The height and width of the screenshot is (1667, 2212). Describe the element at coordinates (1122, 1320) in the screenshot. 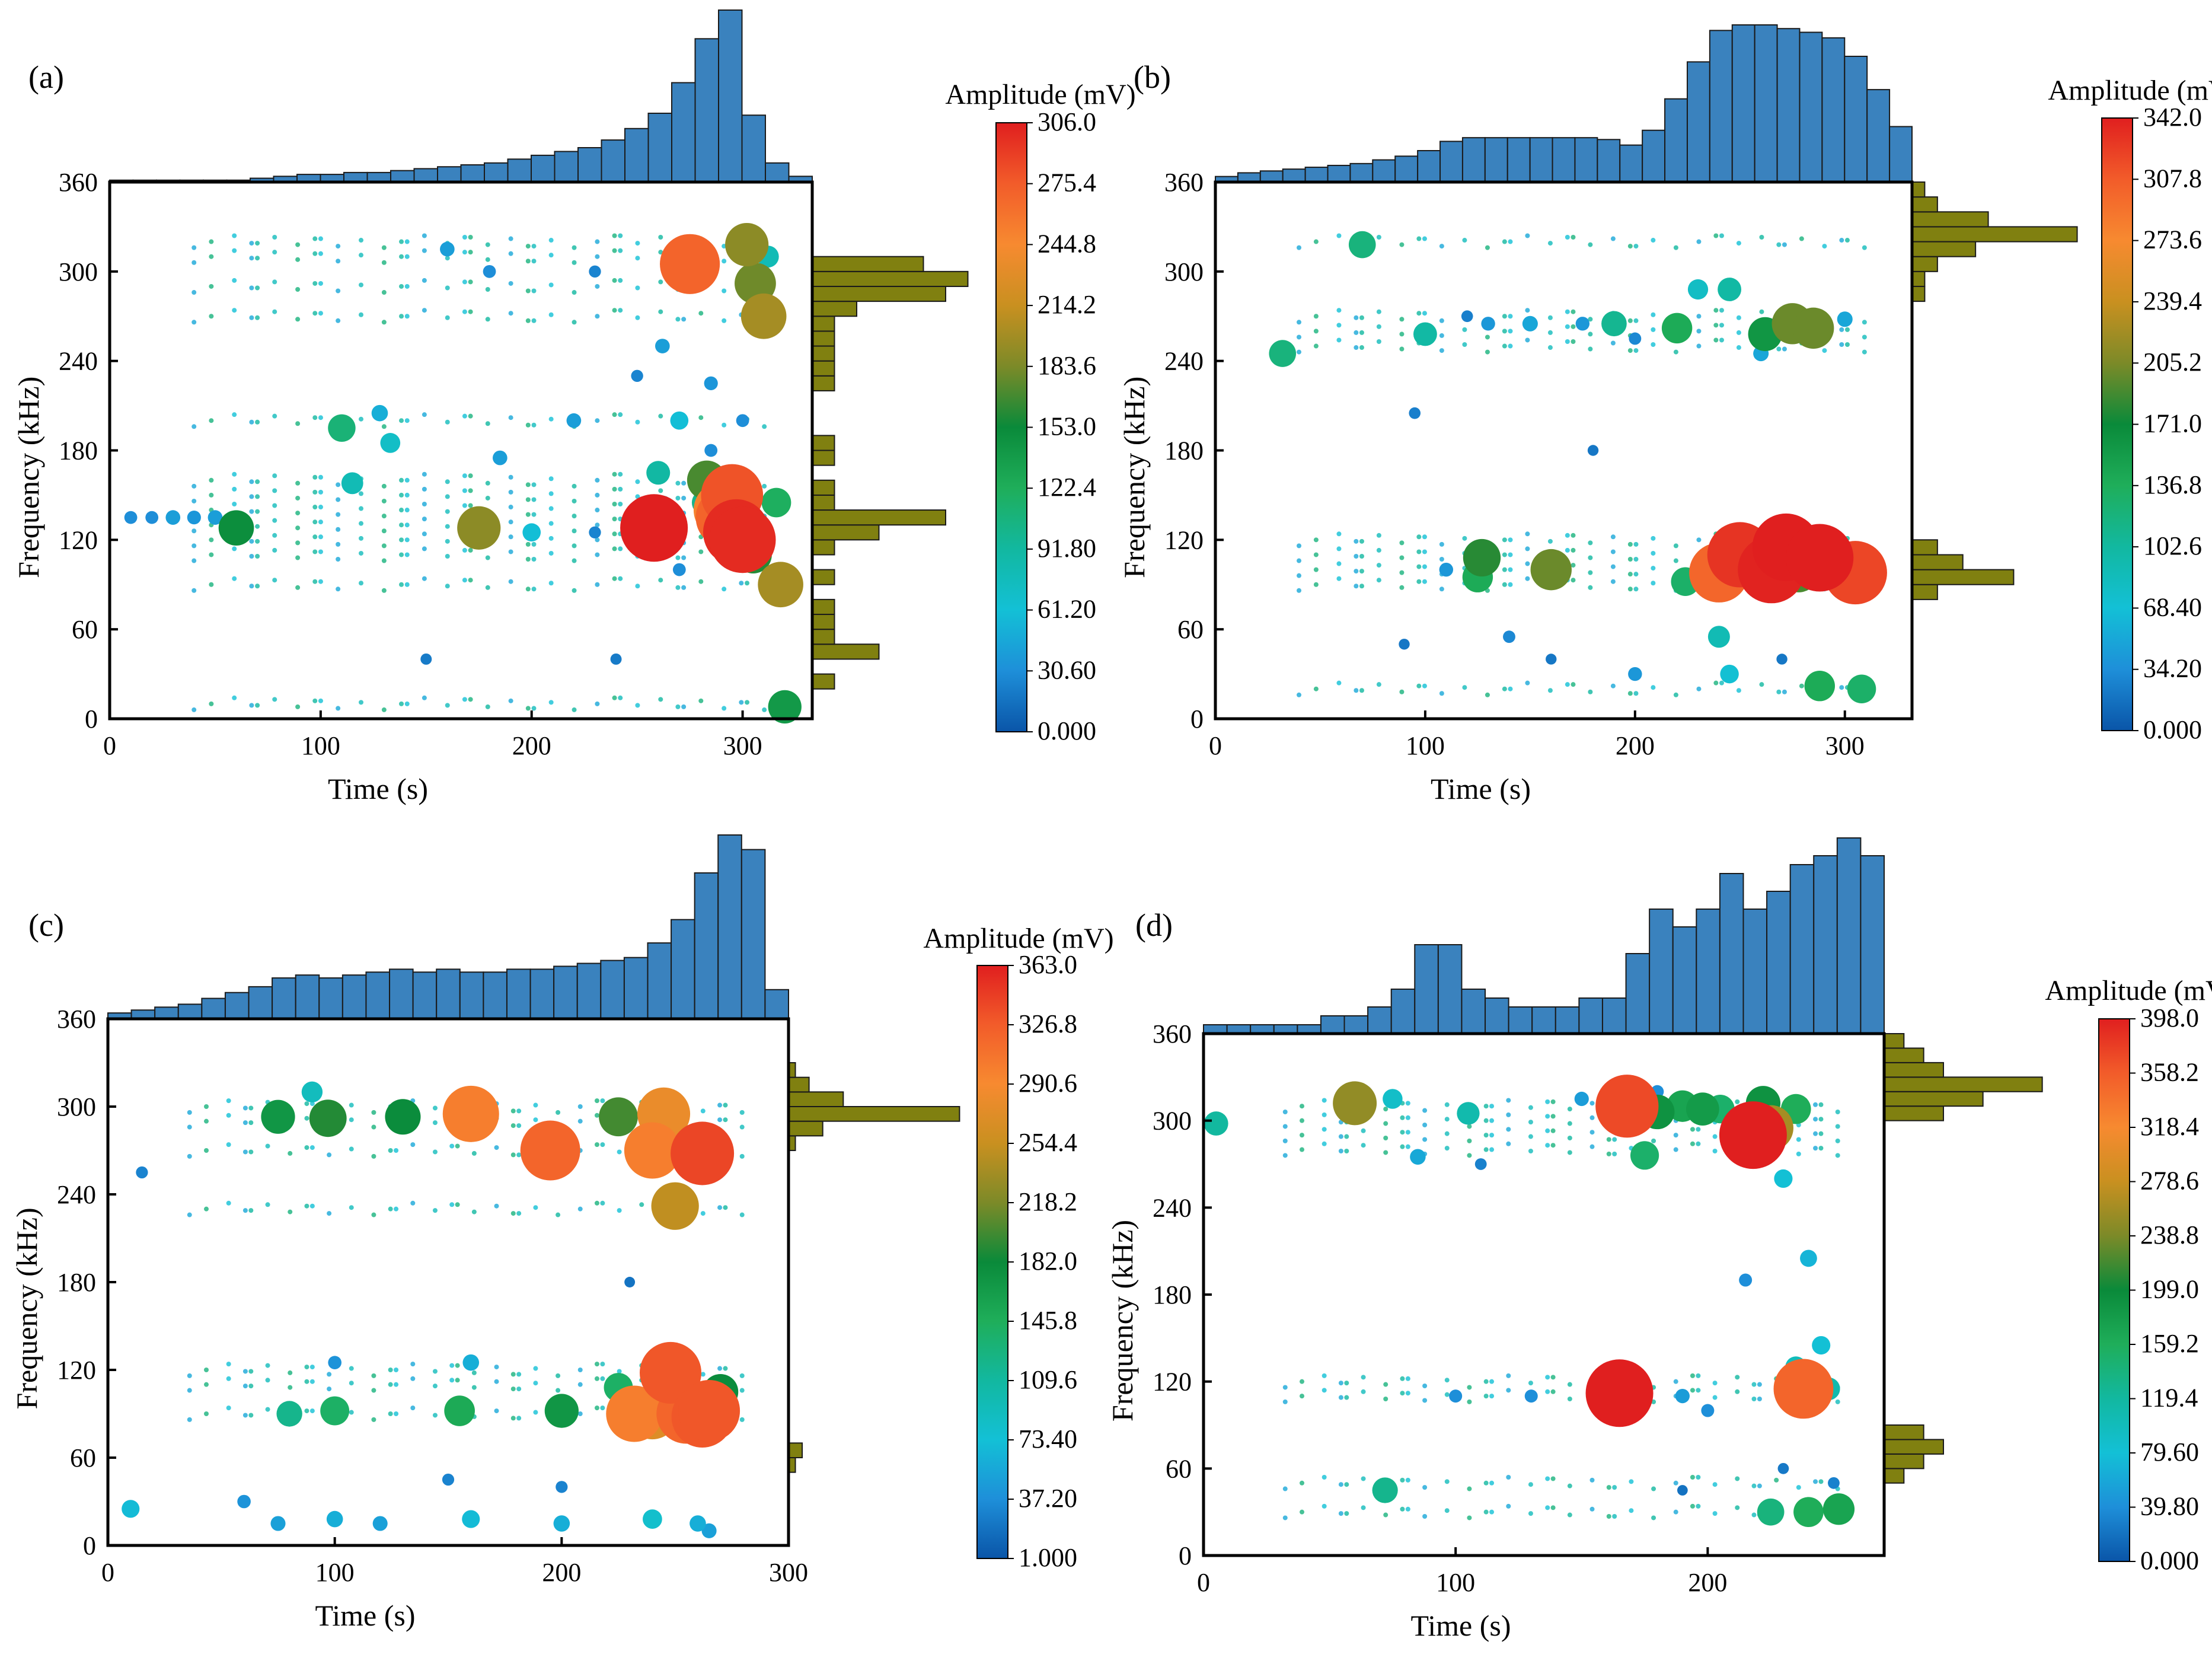

I see `y-axis-title: Frequency (kHz)` at that location.